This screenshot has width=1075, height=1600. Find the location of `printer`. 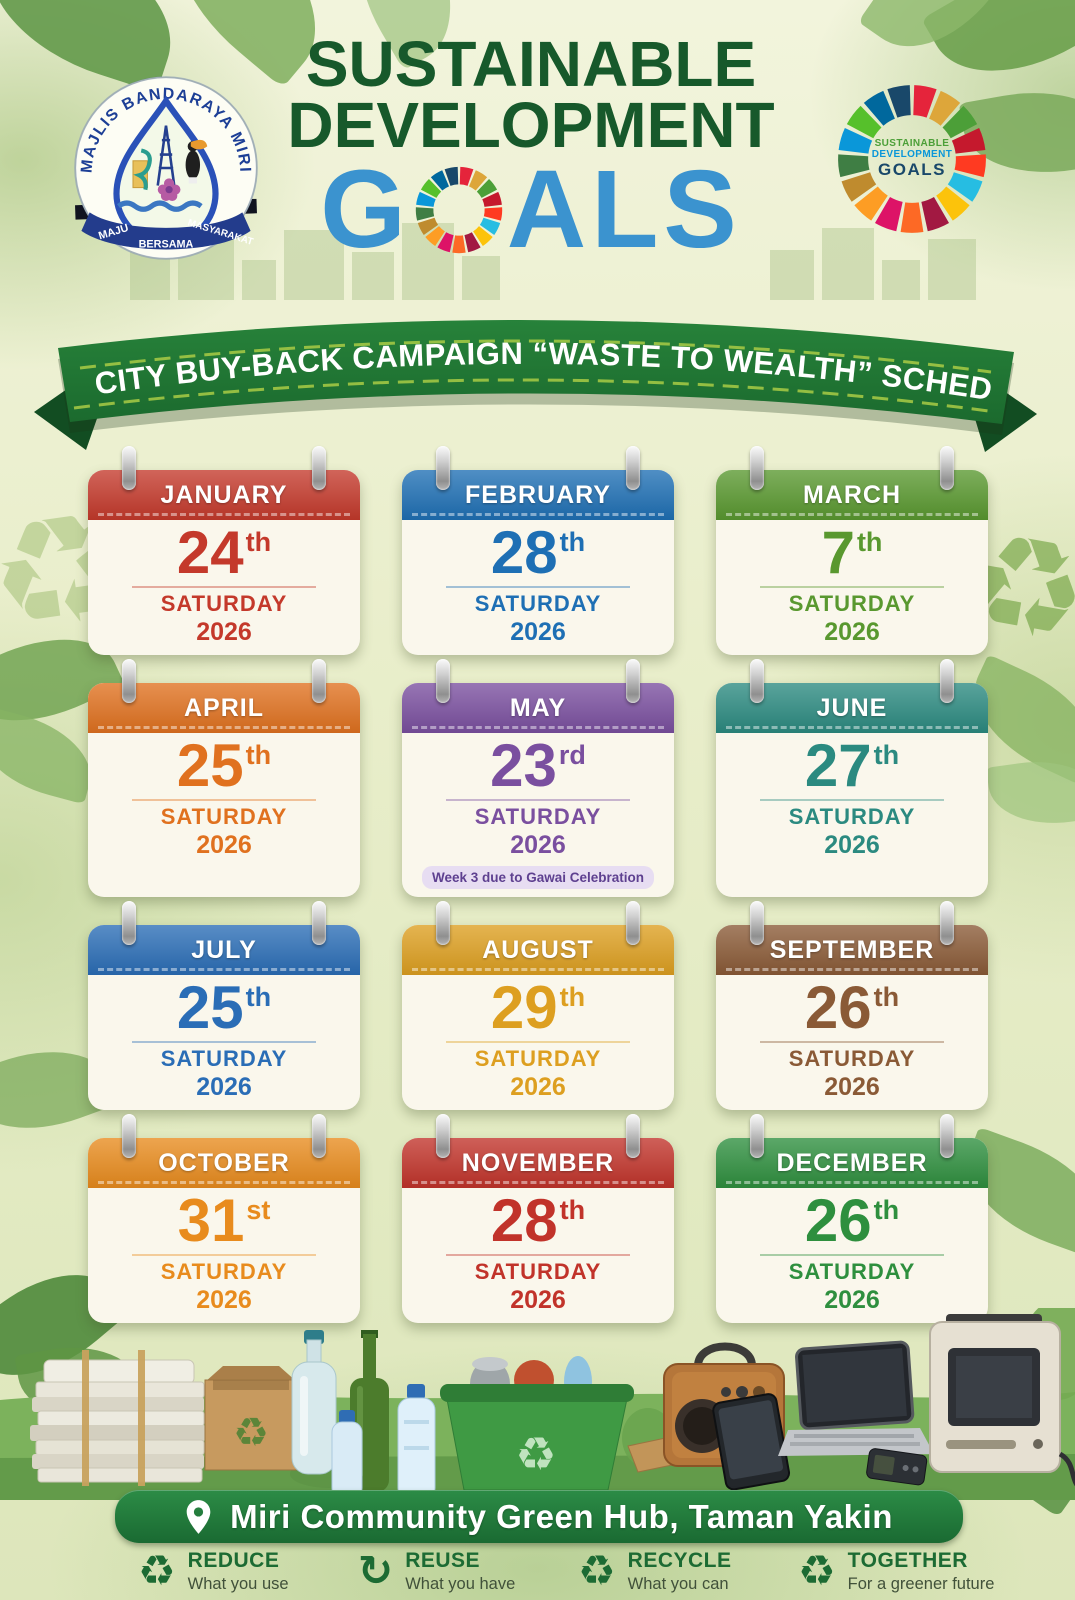

printer is located at coordinates (1002, 1400).